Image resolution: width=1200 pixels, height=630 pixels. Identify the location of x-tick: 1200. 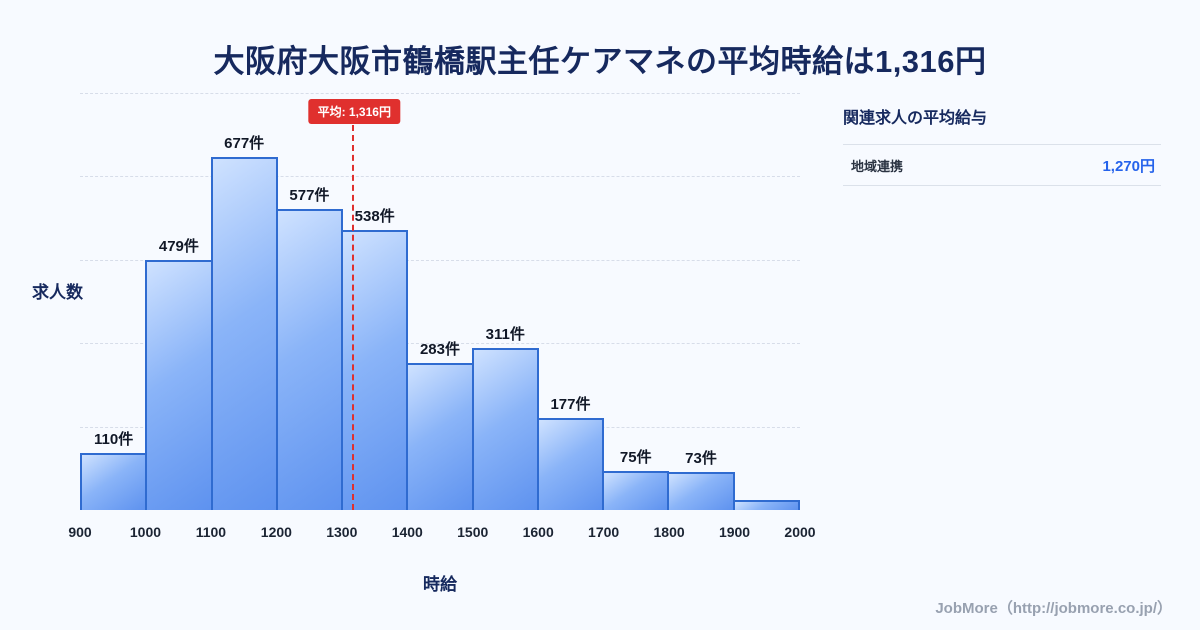
(276, 532).